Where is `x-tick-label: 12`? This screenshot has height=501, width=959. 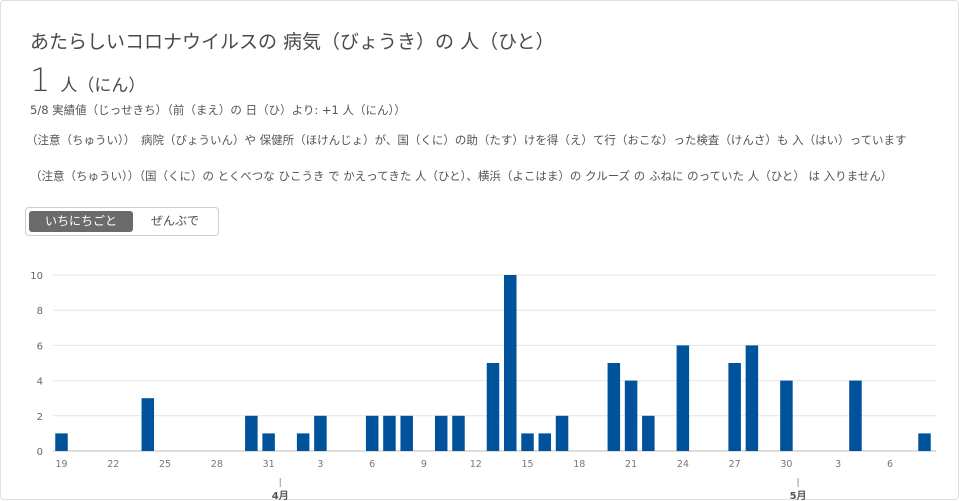
x-tick-label: 12 is located at coordinates (476, 464).